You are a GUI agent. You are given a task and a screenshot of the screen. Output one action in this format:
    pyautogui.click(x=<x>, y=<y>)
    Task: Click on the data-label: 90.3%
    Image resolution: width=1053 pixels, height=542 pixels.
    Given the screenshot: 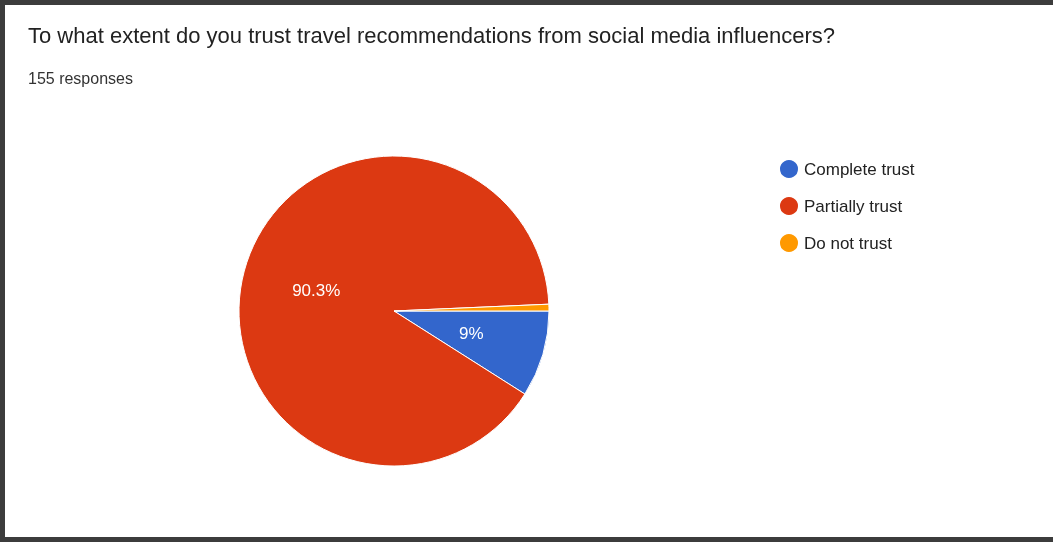 What is the action you would take?
    pyautogui.click(x=316, y=290)
    